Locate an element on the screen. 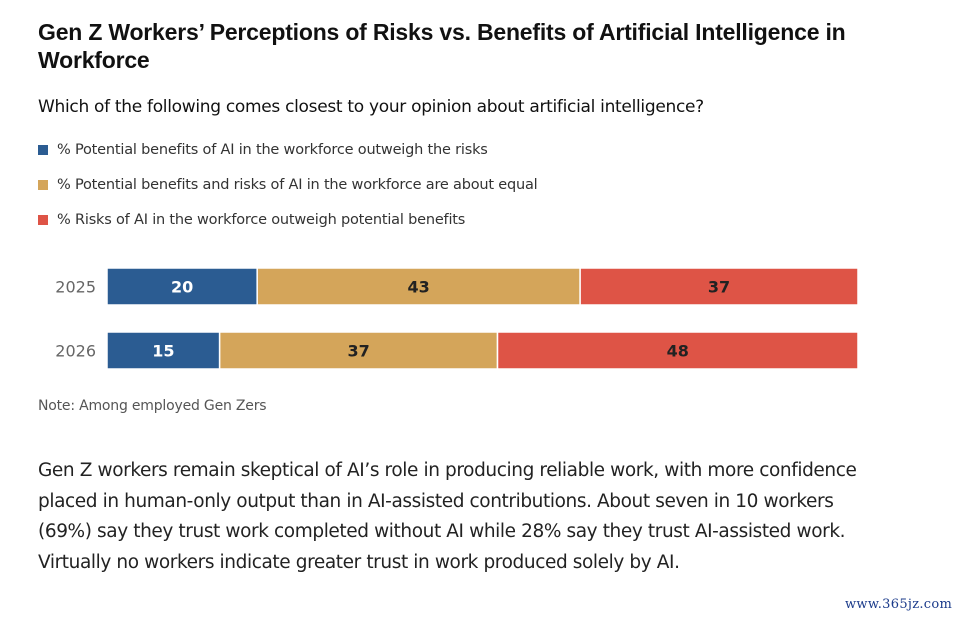  data-label-2026-series-0: 15 is located at coordinates (163, 351).